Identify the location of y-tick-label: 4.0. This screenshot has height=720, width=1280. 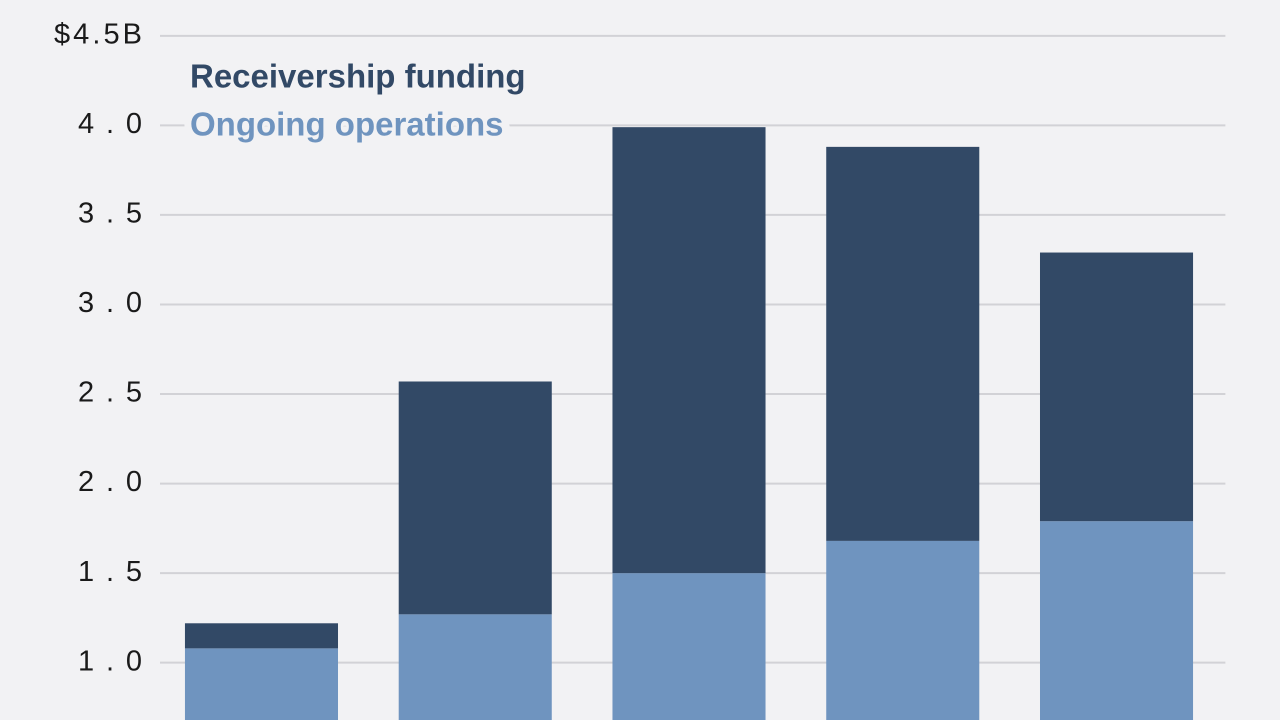
(110, 124).